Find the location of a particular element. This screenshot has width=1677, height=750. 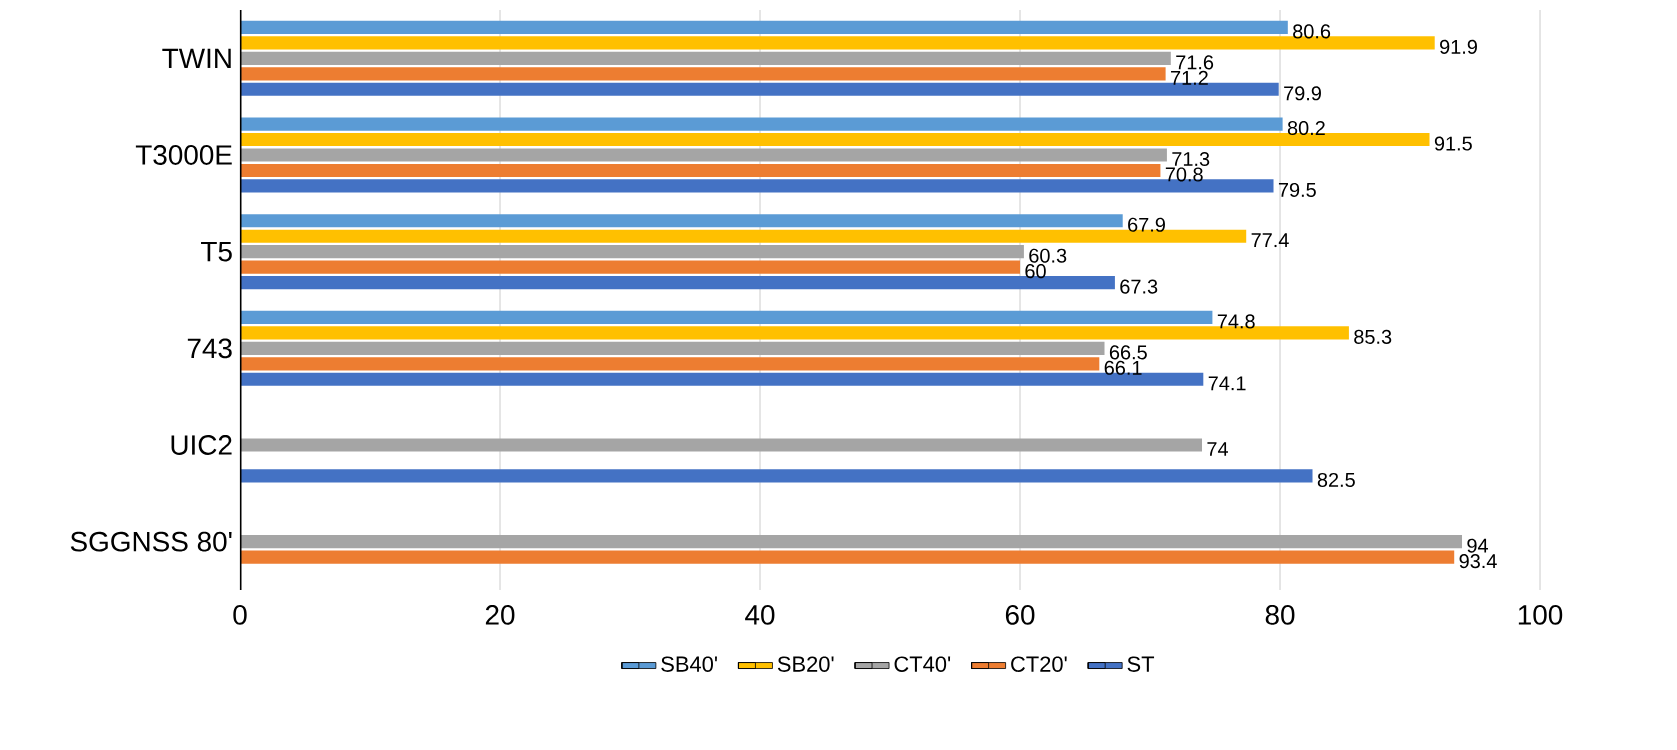

data-label: 71.2 is located at coordinates (1189, 77).